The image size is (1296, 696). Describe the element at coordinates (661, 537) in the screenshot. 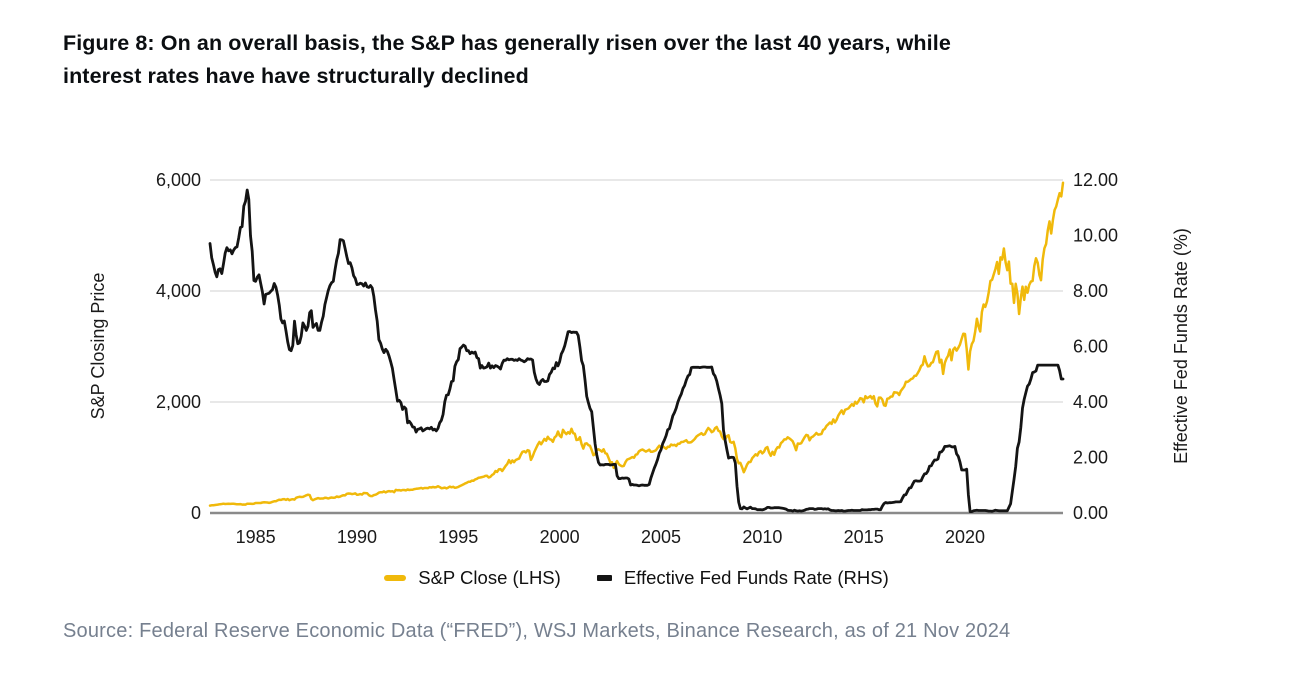

I see `x-axis-tick-label: 2005` at that location.